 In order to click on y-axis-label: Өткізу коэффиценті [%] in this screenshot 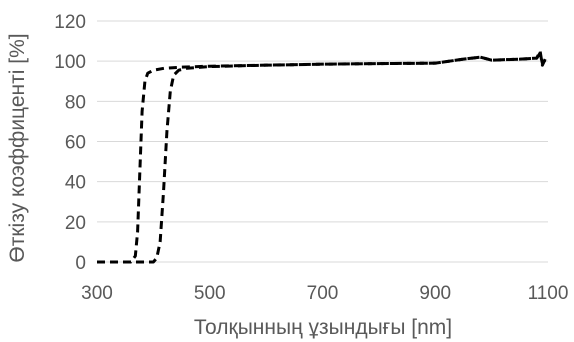, I will do `click(17, 147)`.